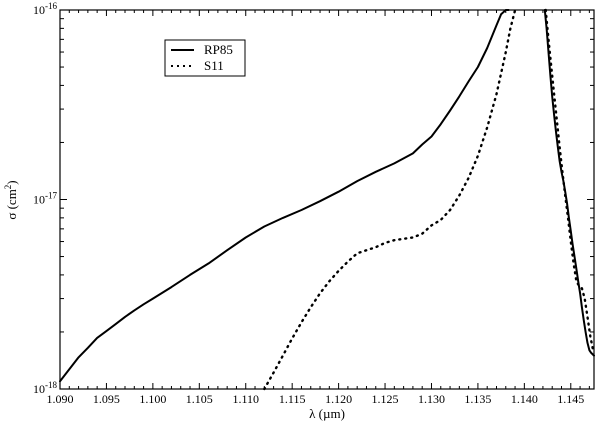 This screenshot has width=600, height=424. What do you see at coordinates (8, 187) in the screenshot?
I see `y-axis-label-sup: 2` at bounding box center [8, 187].